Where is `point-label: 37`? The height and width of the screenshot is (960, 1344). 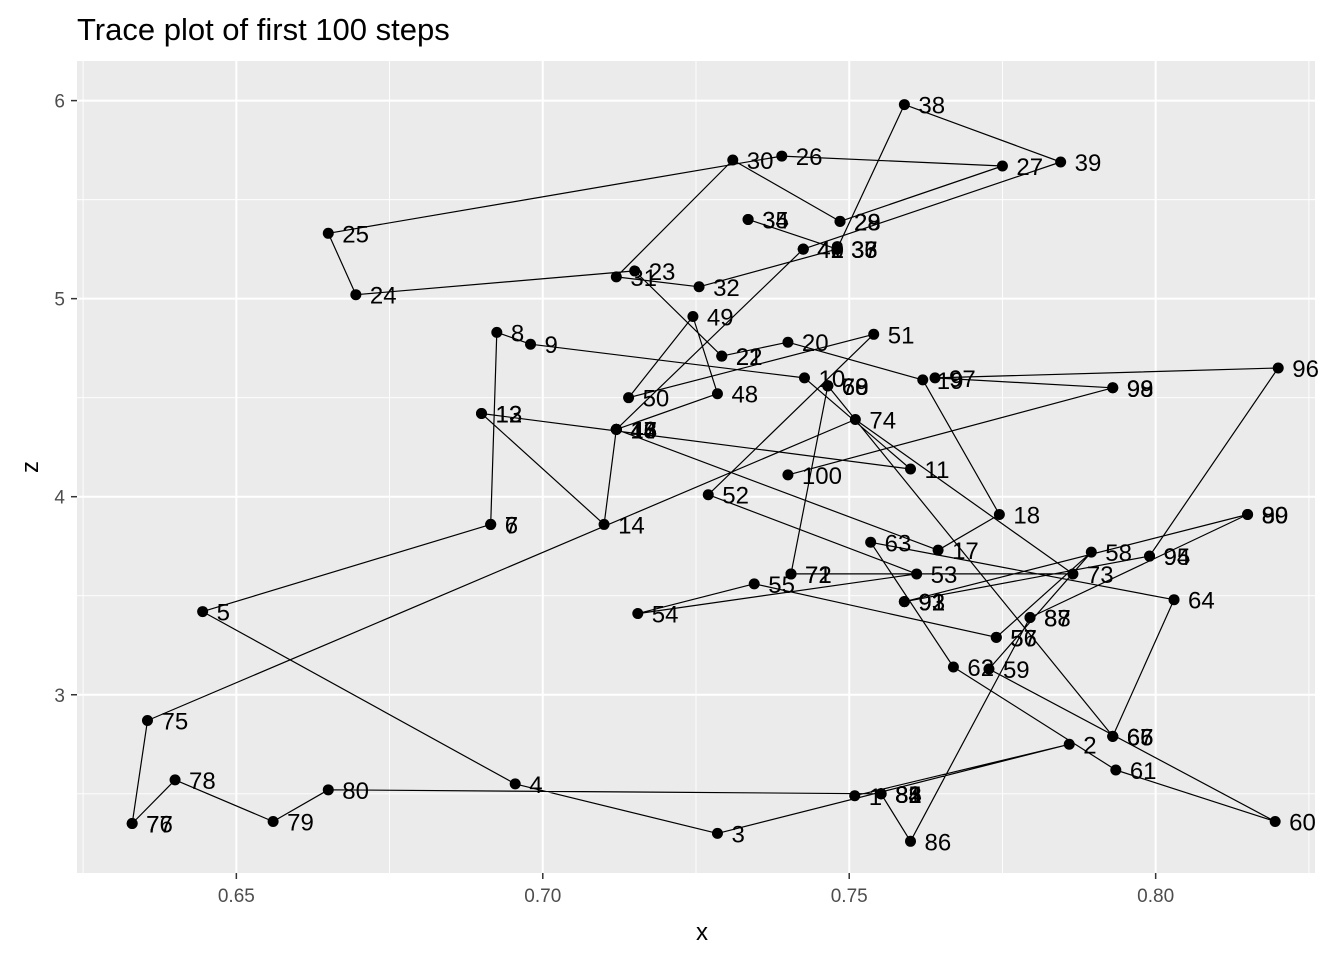
point-label: 37 is located at coordinates (864, 250).